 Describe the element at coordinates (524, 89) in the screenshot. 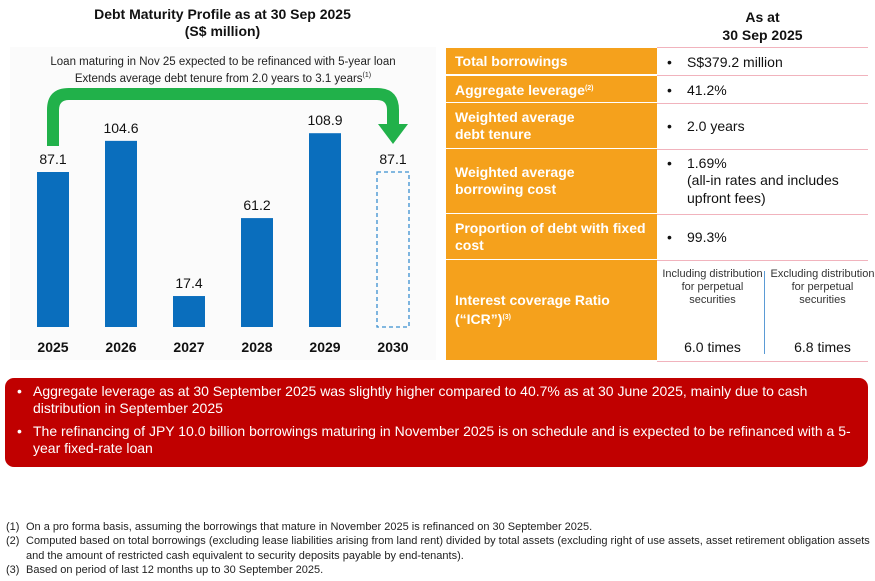

I see `row-label-text: Aggregate leverage(2)` at that location.